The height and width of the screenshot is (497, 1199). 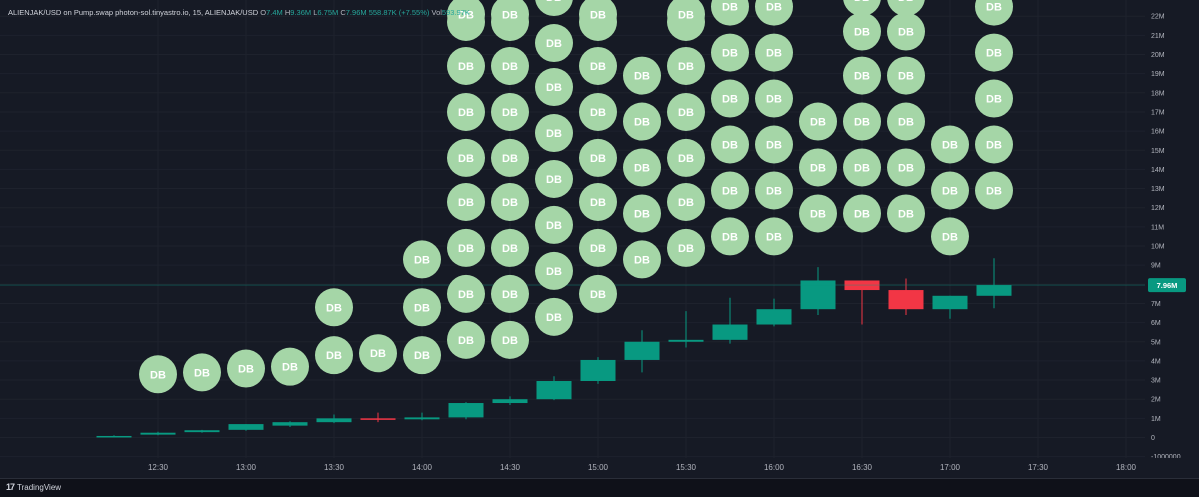 I want to click on high-value: 9.36M, so click(x=301, y=12).